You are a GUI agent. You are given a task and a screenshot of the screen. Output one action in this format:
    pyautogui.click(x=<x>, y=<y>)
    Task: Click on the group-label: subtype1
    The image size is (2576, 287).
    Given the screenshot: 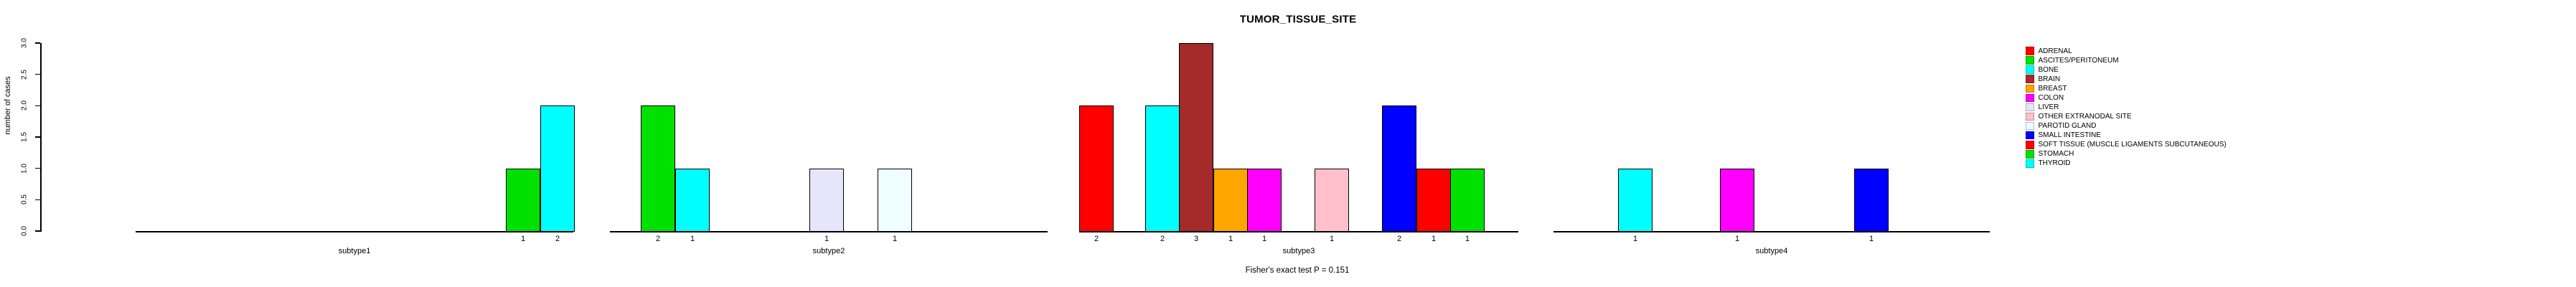 What is the action you would take?
    pyautogui.click(x=354, y=251)
    